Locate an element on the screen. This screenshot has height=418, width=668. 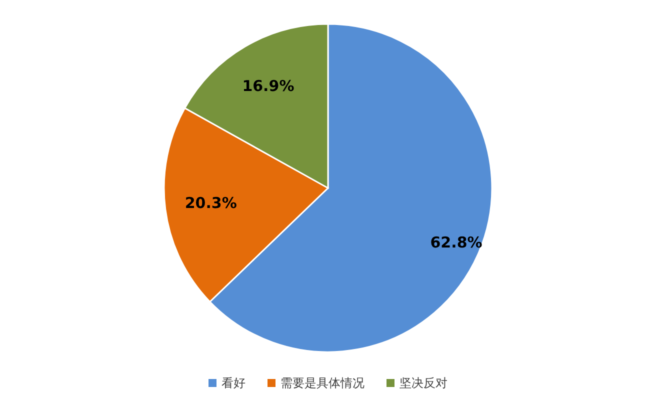
legend-label: 坚决反对 is located at coordinates (424, 383).